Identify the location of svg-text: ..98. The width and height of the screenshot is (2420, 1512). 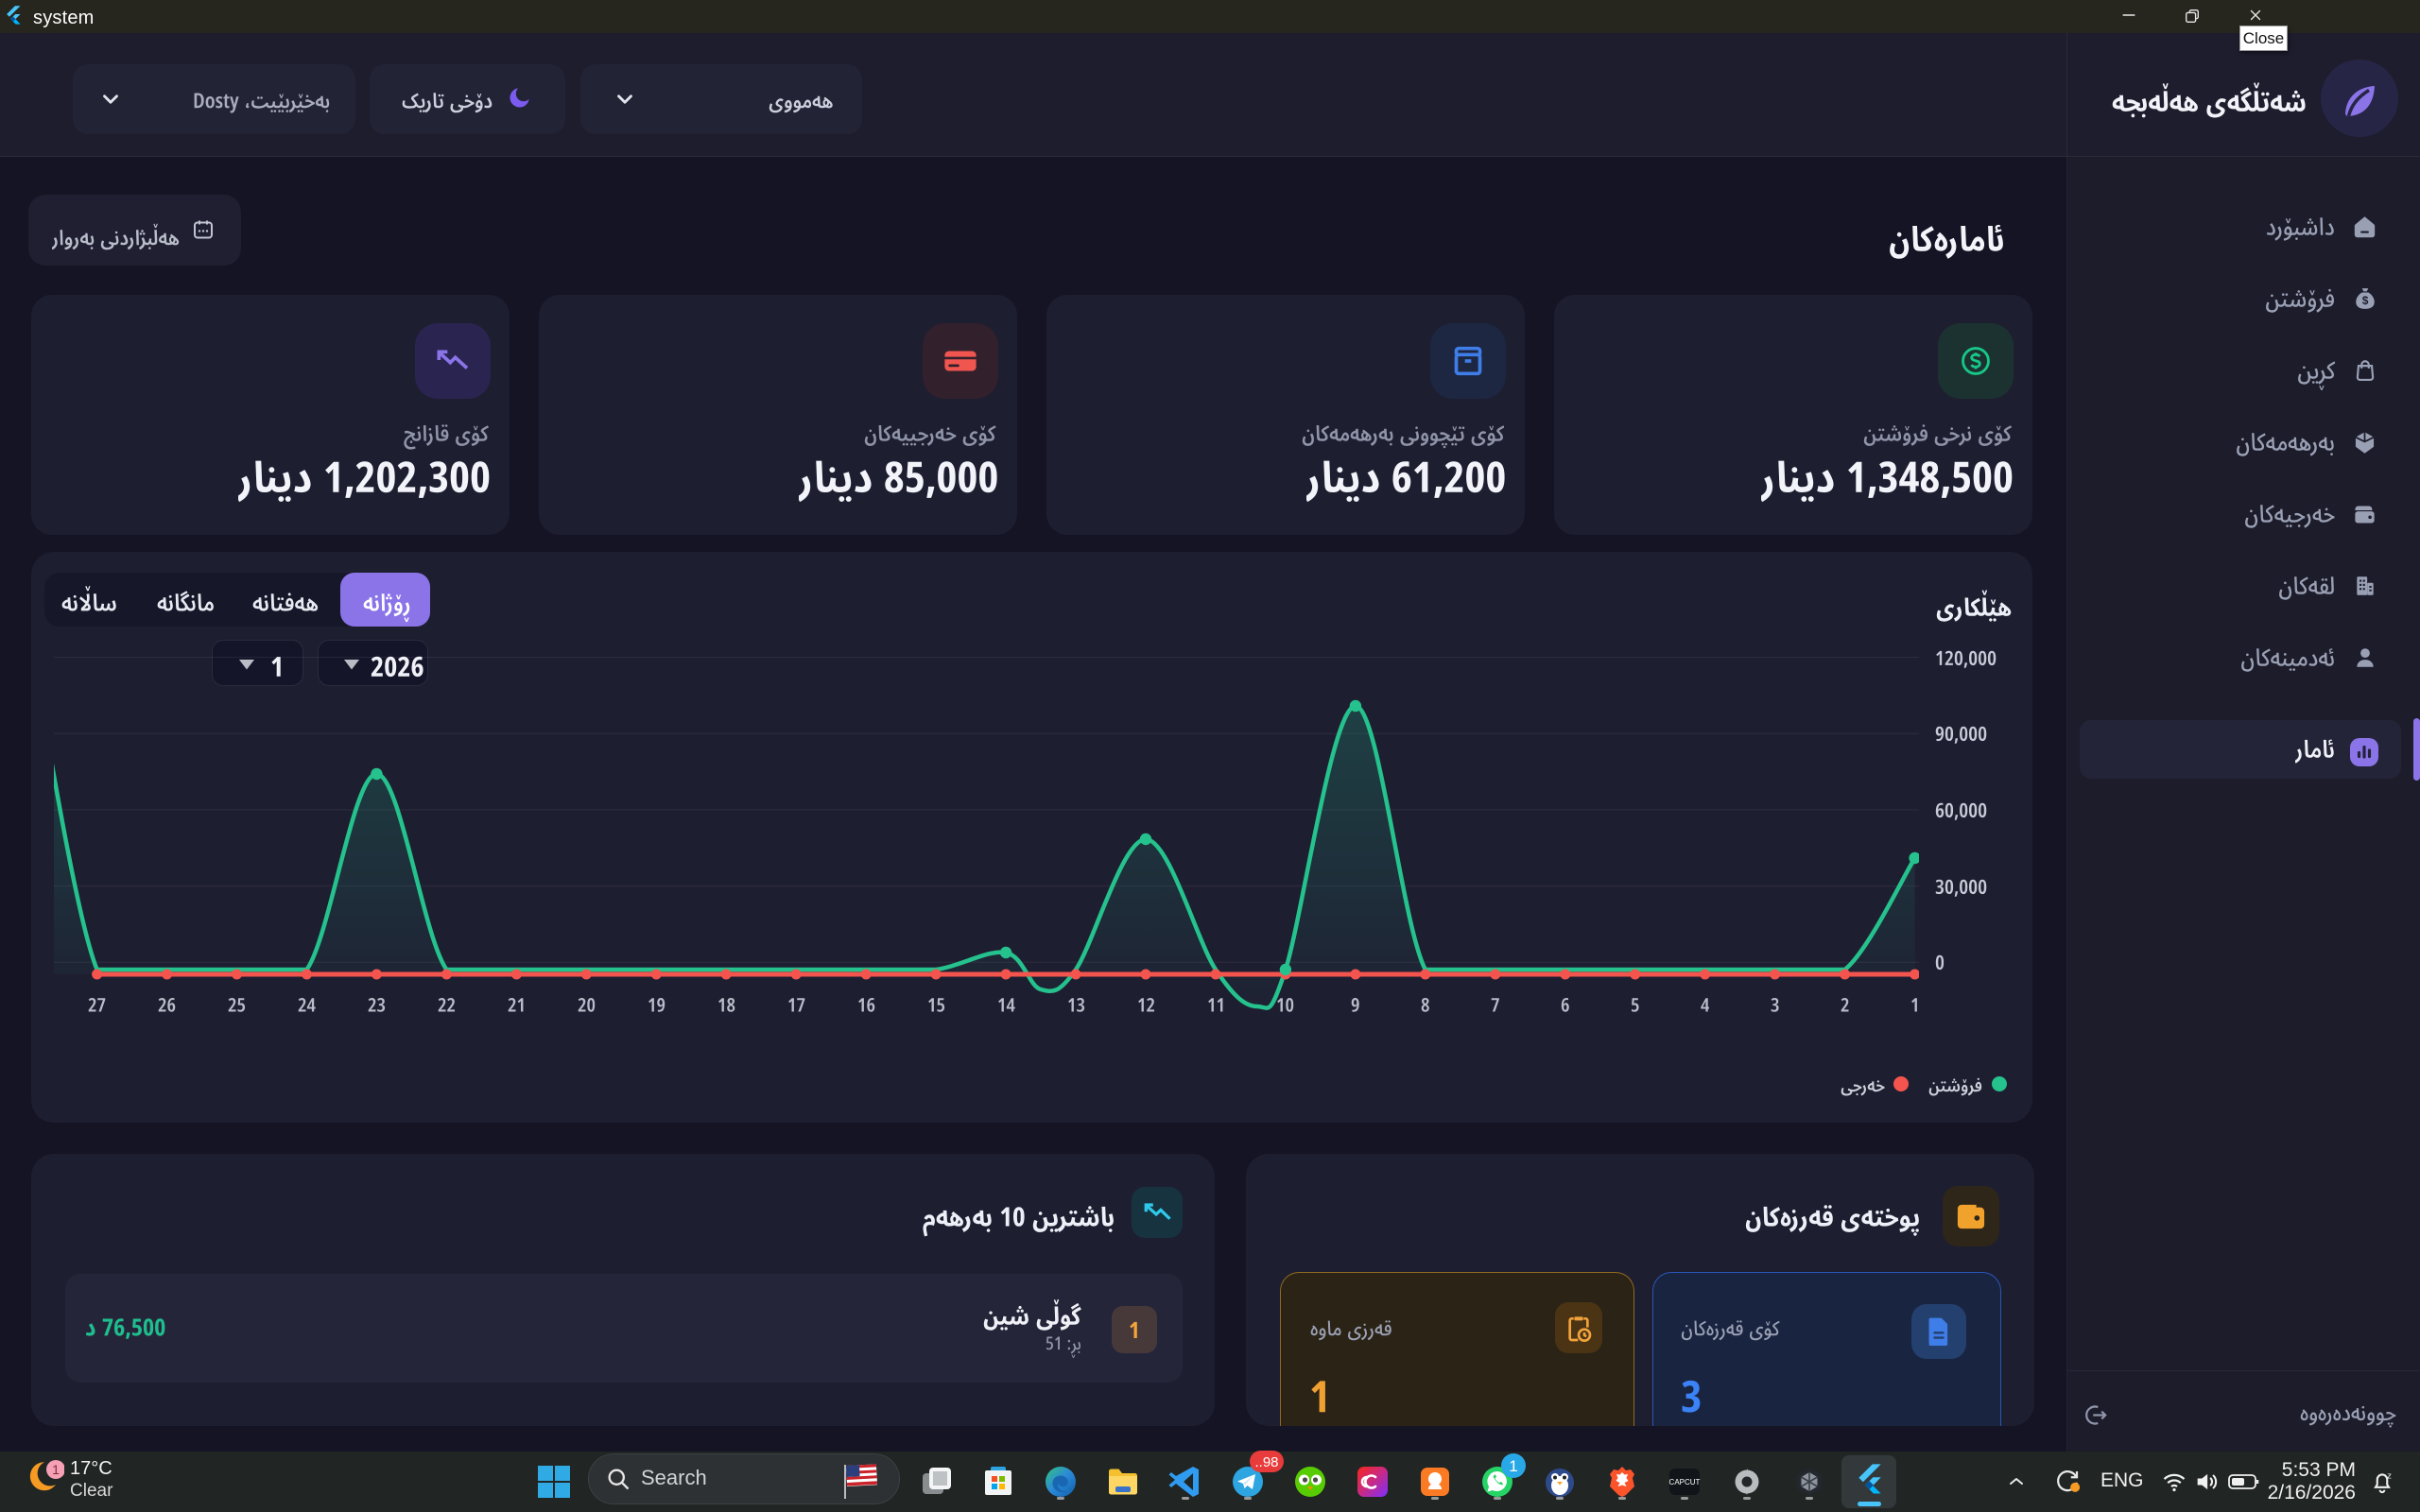
(1266, 1462).